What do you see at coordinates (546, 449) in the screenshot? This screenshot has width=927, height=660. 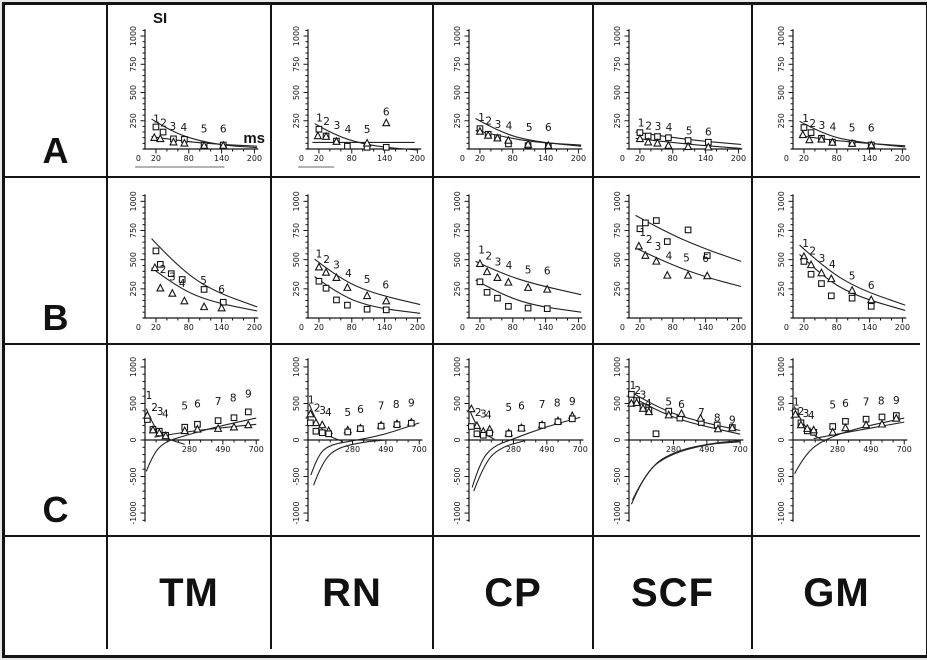 I see `svg-text: 490` at bounding box center [546, 449].